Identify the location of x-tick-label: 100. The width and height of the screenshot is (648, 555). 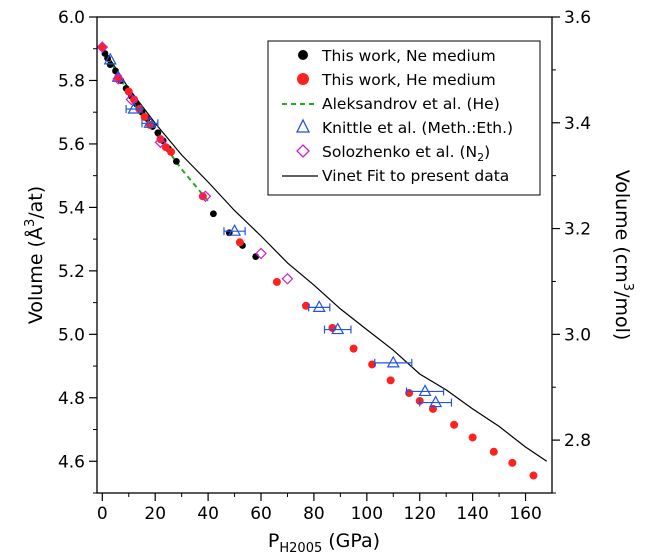
(367, 514).